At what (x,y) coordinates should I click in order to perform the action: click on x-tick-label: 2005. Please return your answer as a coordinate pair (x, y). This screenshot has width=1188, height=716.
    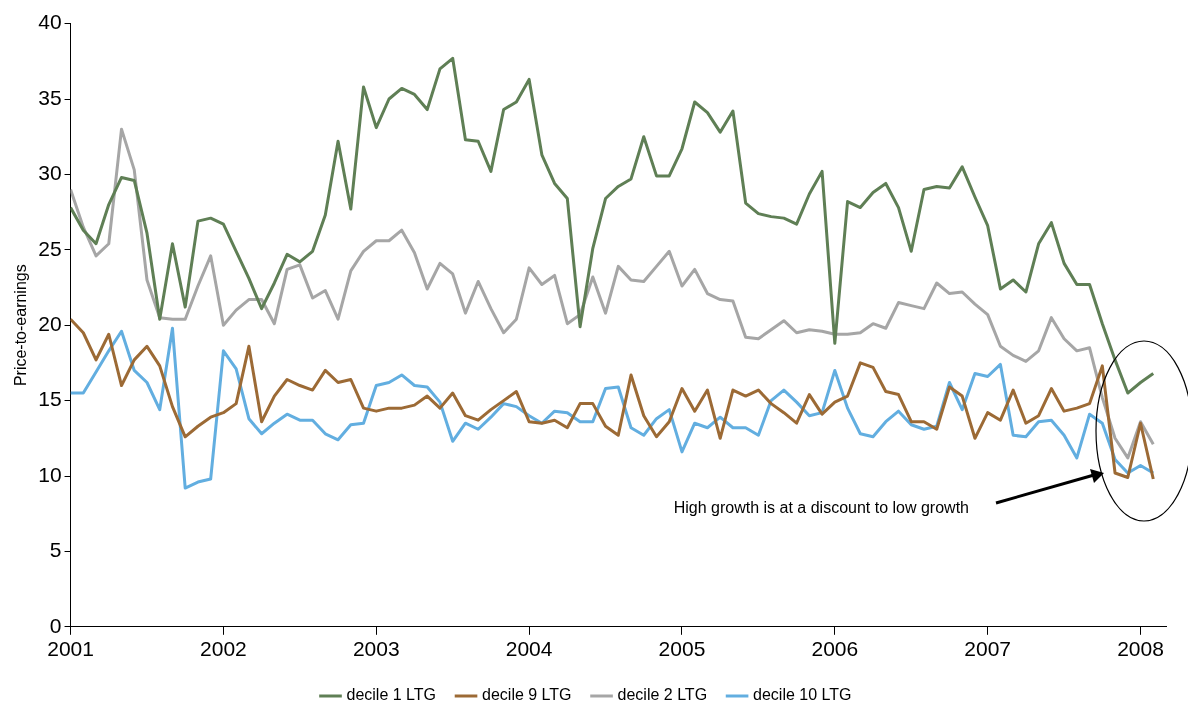
    Looking at the image, I should click on (682, 649).